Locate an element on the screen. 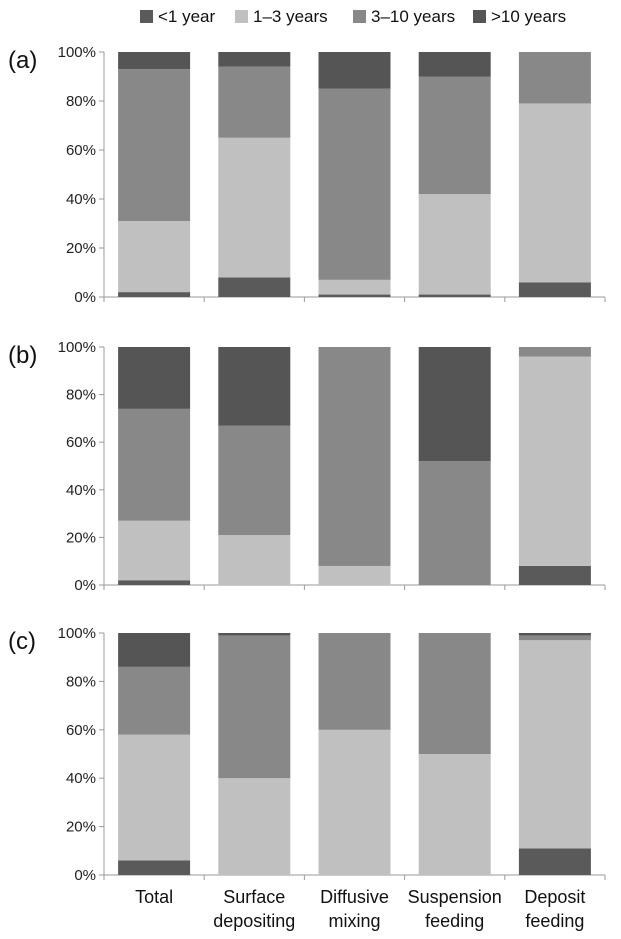 Image resolution: width=621 pixels, height=939 pixels. panel-label: (b) is located at coordinates (22, 355).